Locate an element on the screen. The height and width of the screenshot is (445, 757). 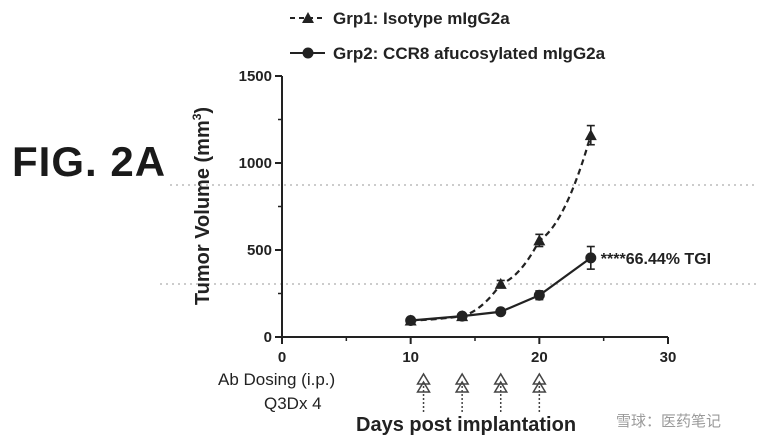
x-tick-label-2: 20 is located at coordinates (539, 357).